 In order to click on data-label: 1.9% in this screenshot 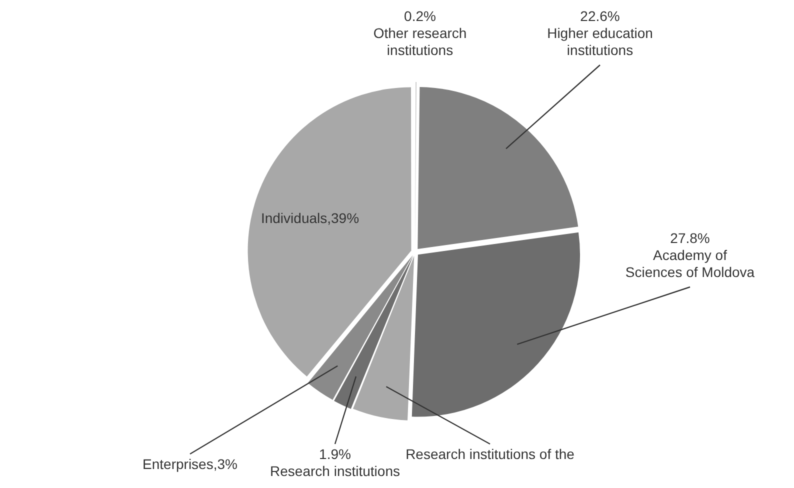, I will do `click(335, 454)`.